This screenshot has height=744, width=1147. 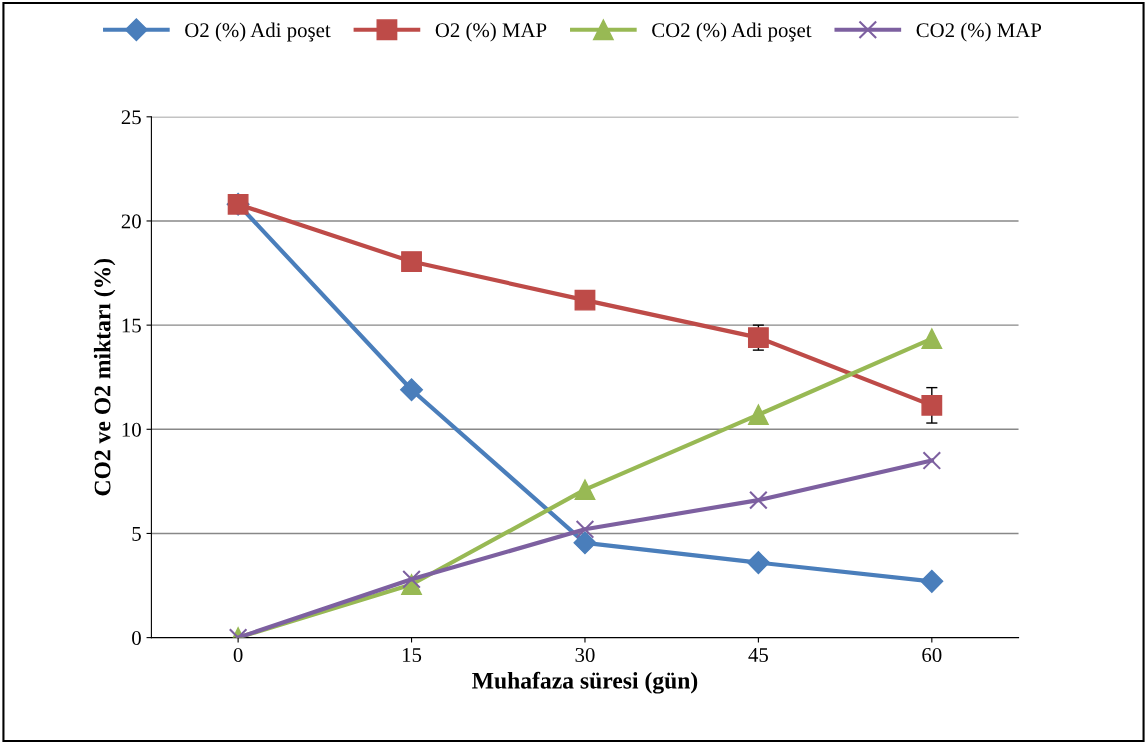 I want to click on legend-label: CO2 (%) Adi poşet, so click(x=732, y=32).